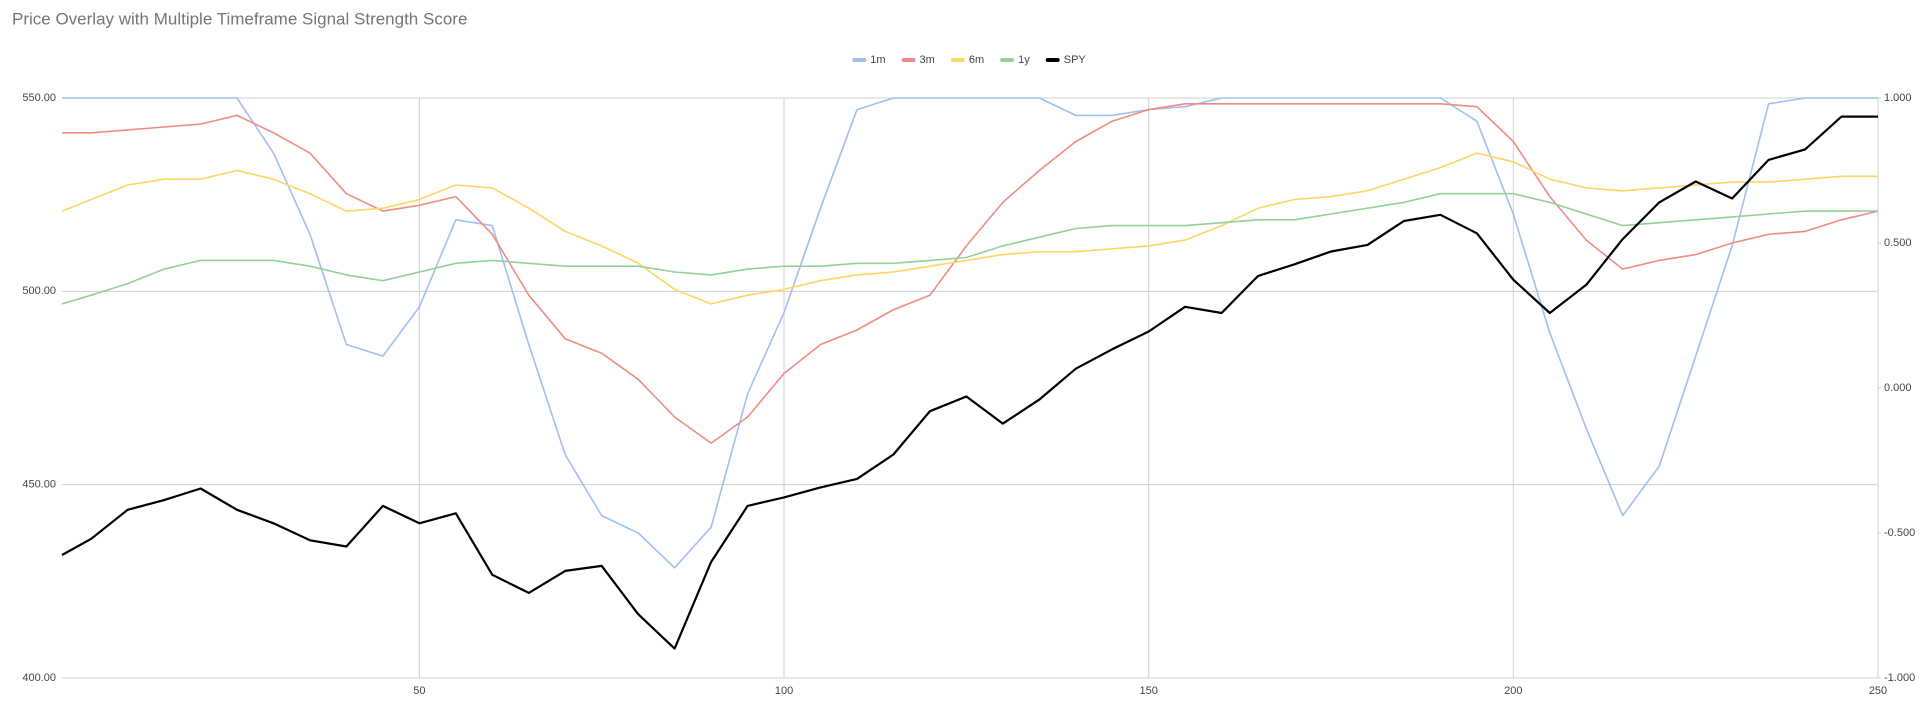  Describe the element at coordinates (967, 60) in the screenshot. I see `legend-item: 6m` at that location.